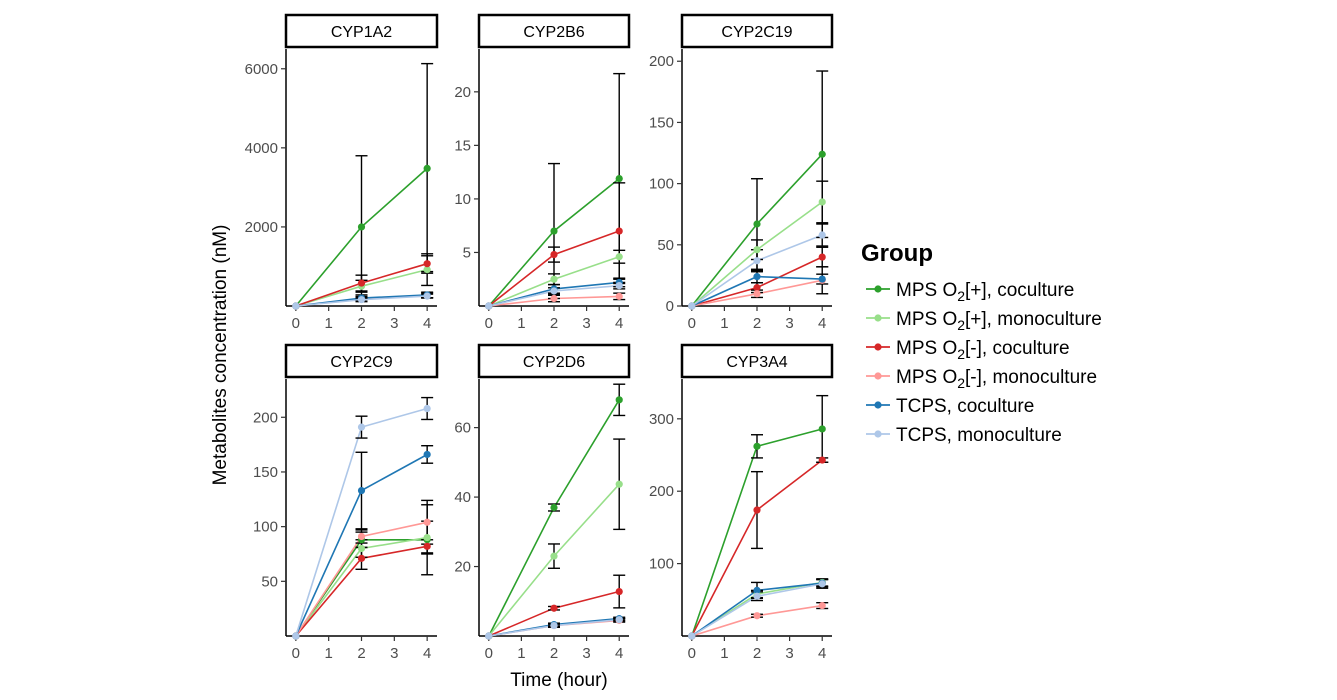 The width and height of the screenshot is (1337, 700). Describe the element at coordinates (265, 472) in the screenshot. I see `y-tick-label: 150` at that location.